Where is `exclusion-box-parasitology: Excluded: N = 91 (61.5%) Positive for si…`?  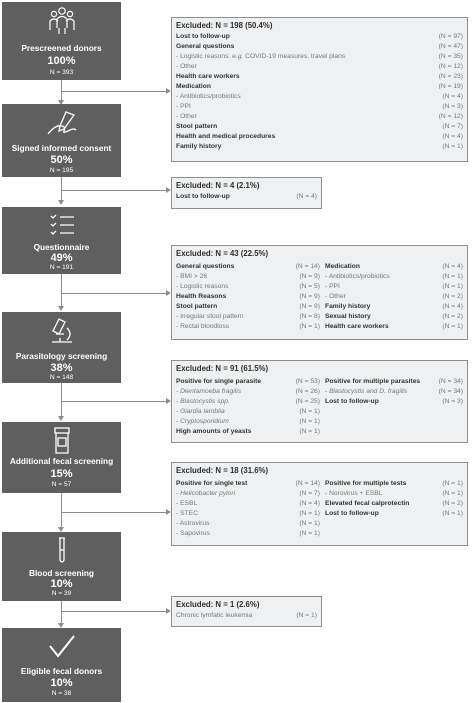 exclusion-box-parasitology: Excluded: N = 91 (61.5%) Positive for si… is located at coordinates (319, 401).